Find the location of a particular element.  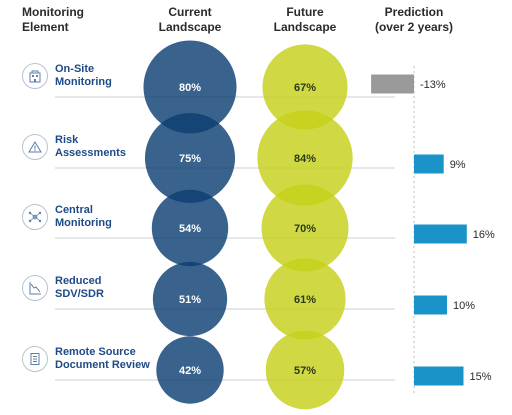

future-value-label: 70% is located at coordinates (305, 229).